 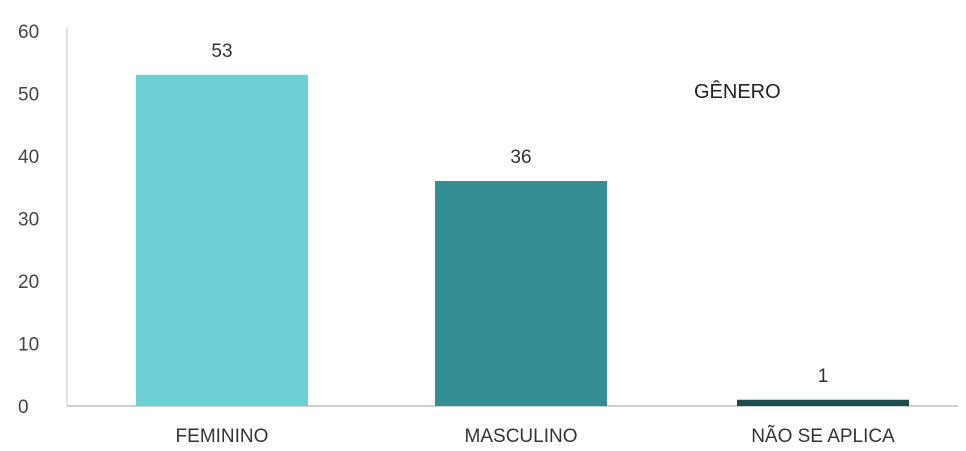 What do you see at coordinates (521, 436) in the screenshot?
I see `category-label: MASCULINO` at bounding box center [521, 436].